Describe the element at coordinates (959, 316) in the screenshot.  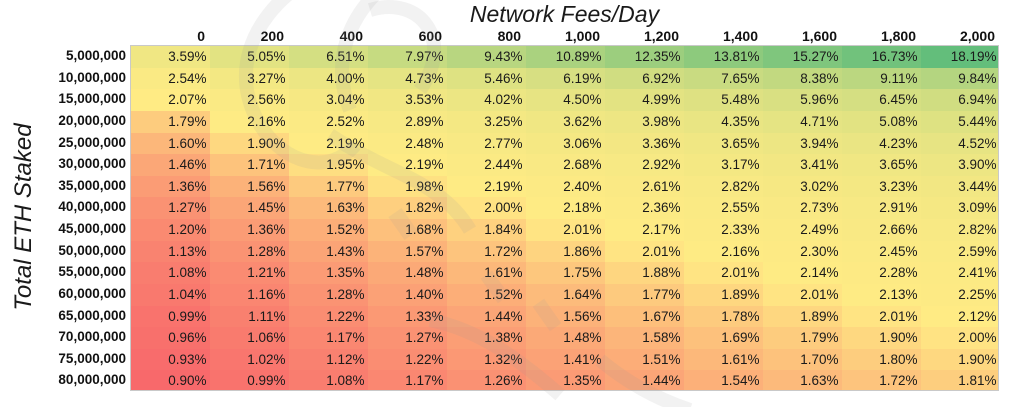
I see `heatmap-cell: 2.12%` at that location.